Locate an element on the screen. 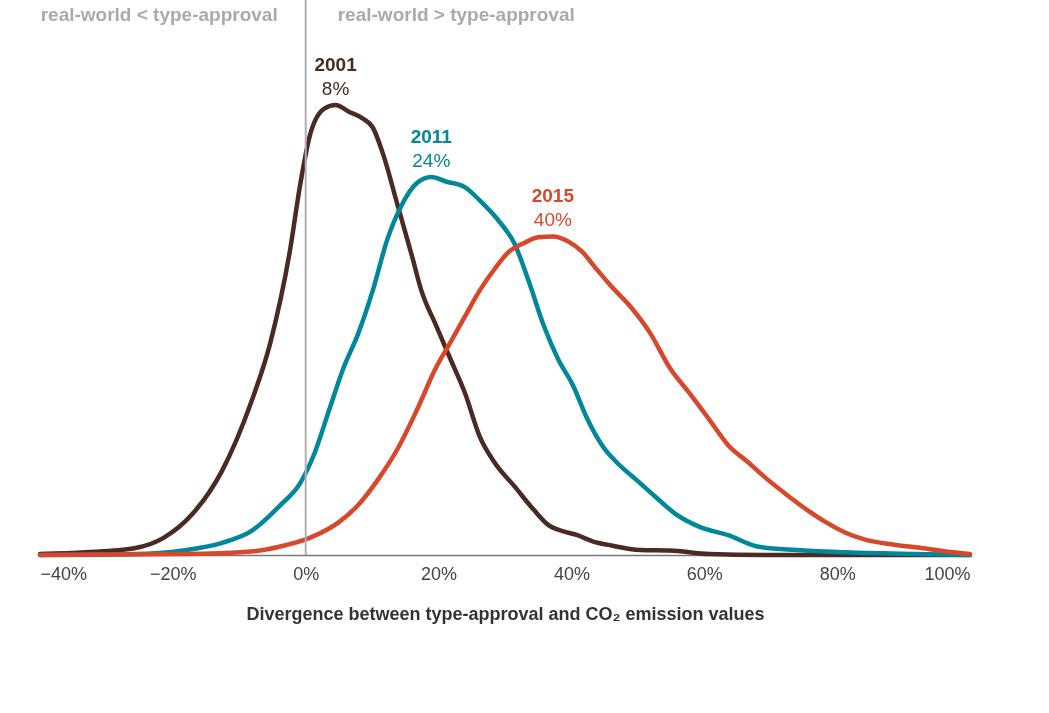 The image size is (1049, 713). text: real-world > type-approval is located at coordinates (456, 14).